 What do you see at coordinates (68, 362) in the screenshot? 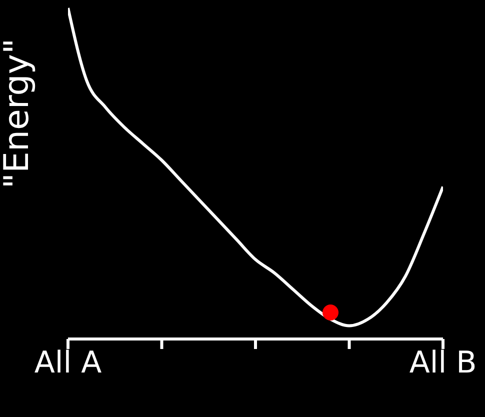
I see `x-tick-label: All A` at bounding box center [68, 362].